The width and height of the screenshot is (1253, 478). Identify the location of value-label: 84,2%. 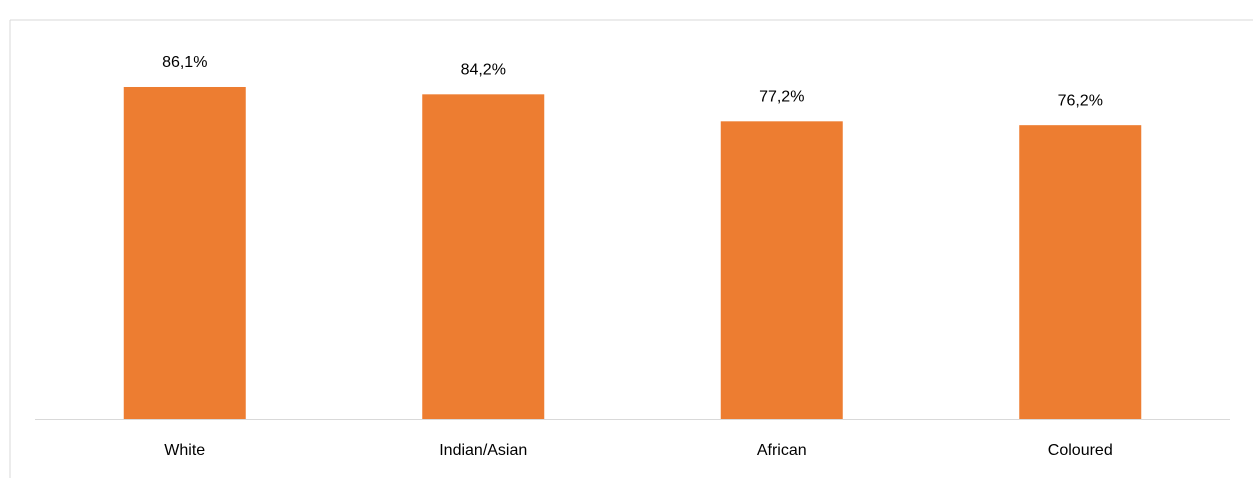
(483, 70).